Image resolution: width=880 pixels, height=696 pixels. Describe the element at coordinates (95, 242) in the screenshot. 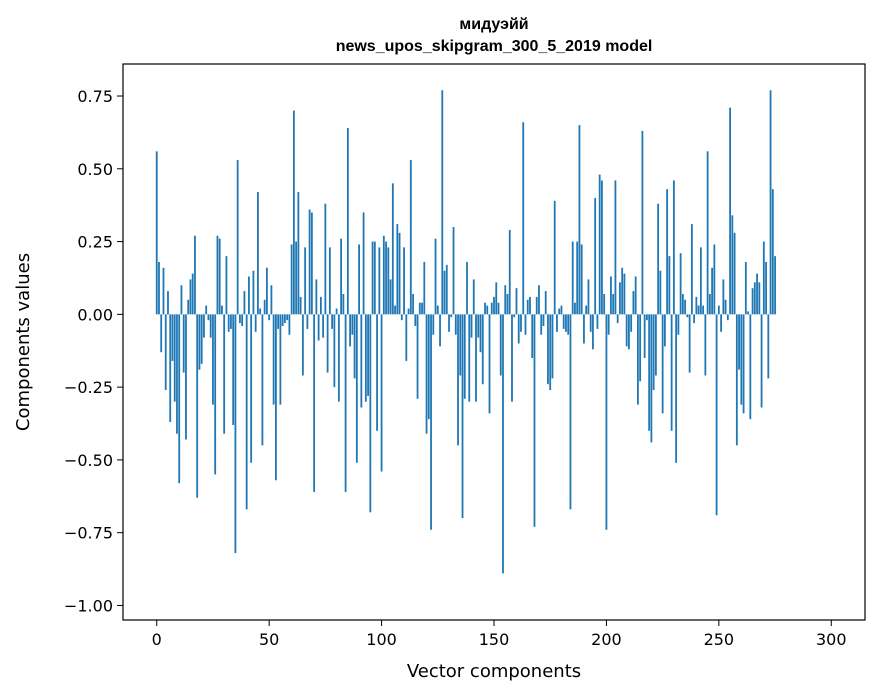

I see `y-tick-label: 0.25` at that location.